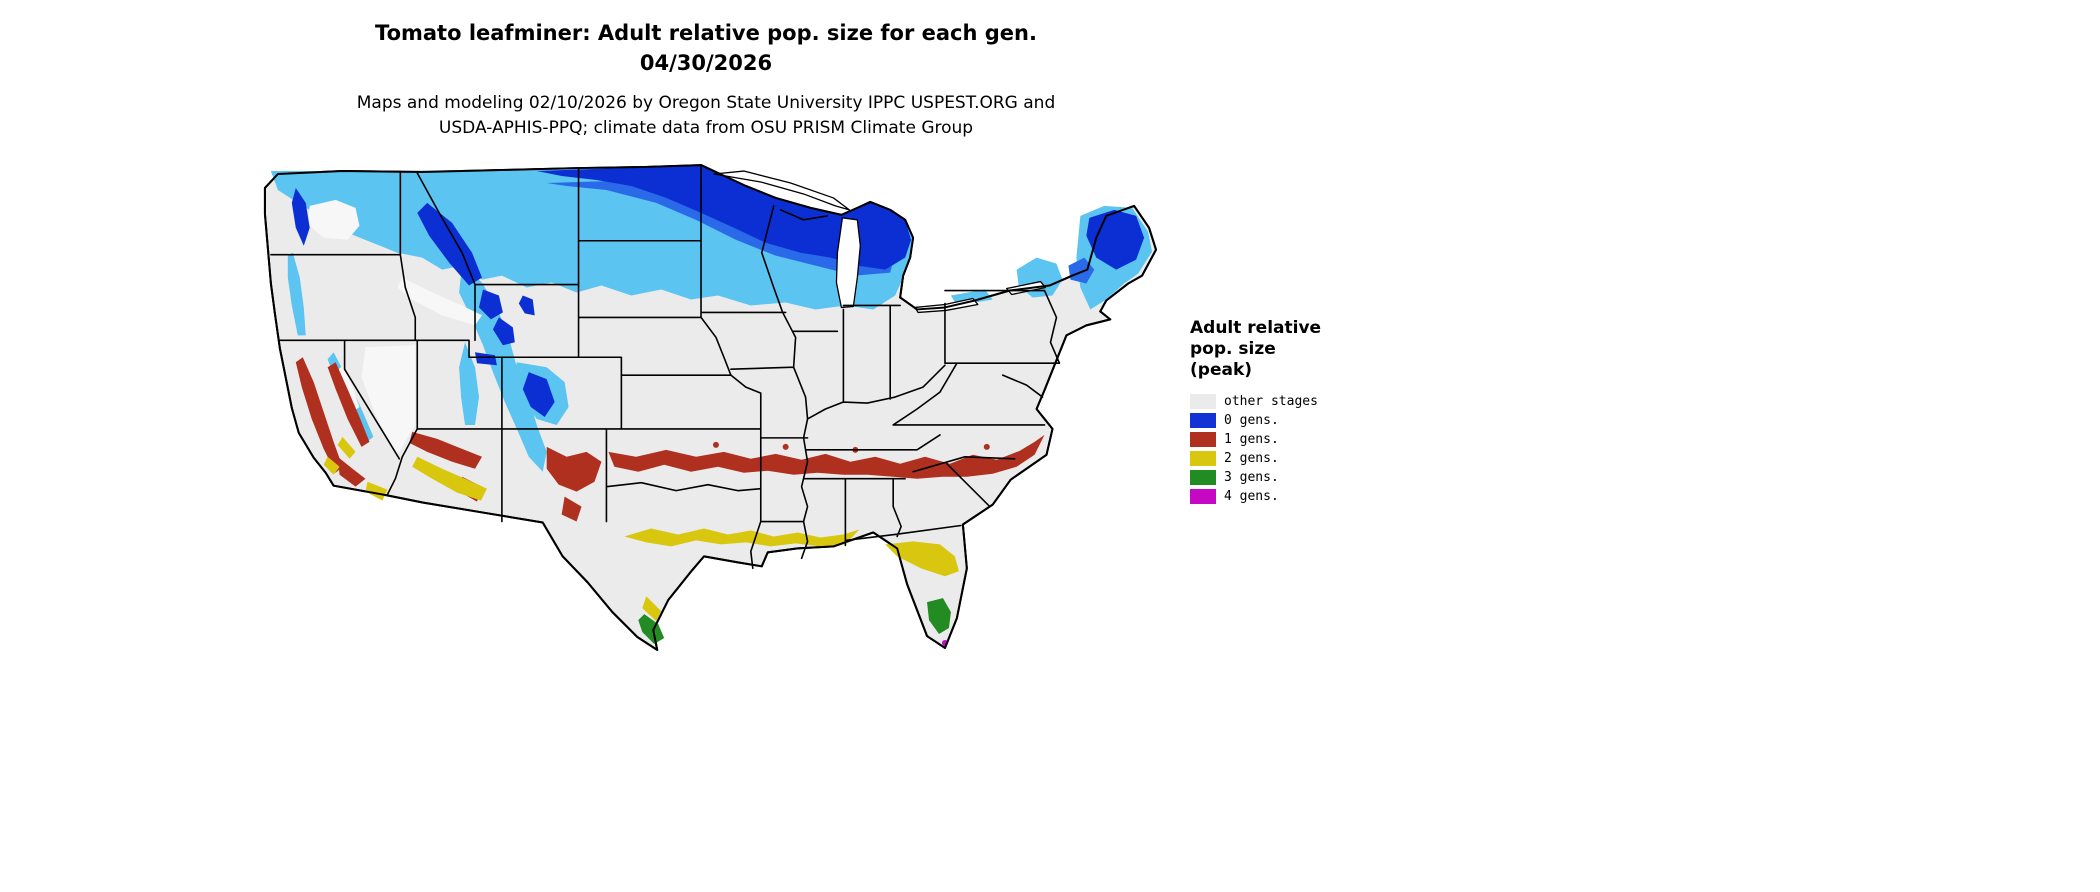 The height and width of the screenshot is (892, 2100). What do you see at coordinates (1251, 439) in the screenshot?
I see `legend-label: 1 gens.` at bounding box center [1251, 439].